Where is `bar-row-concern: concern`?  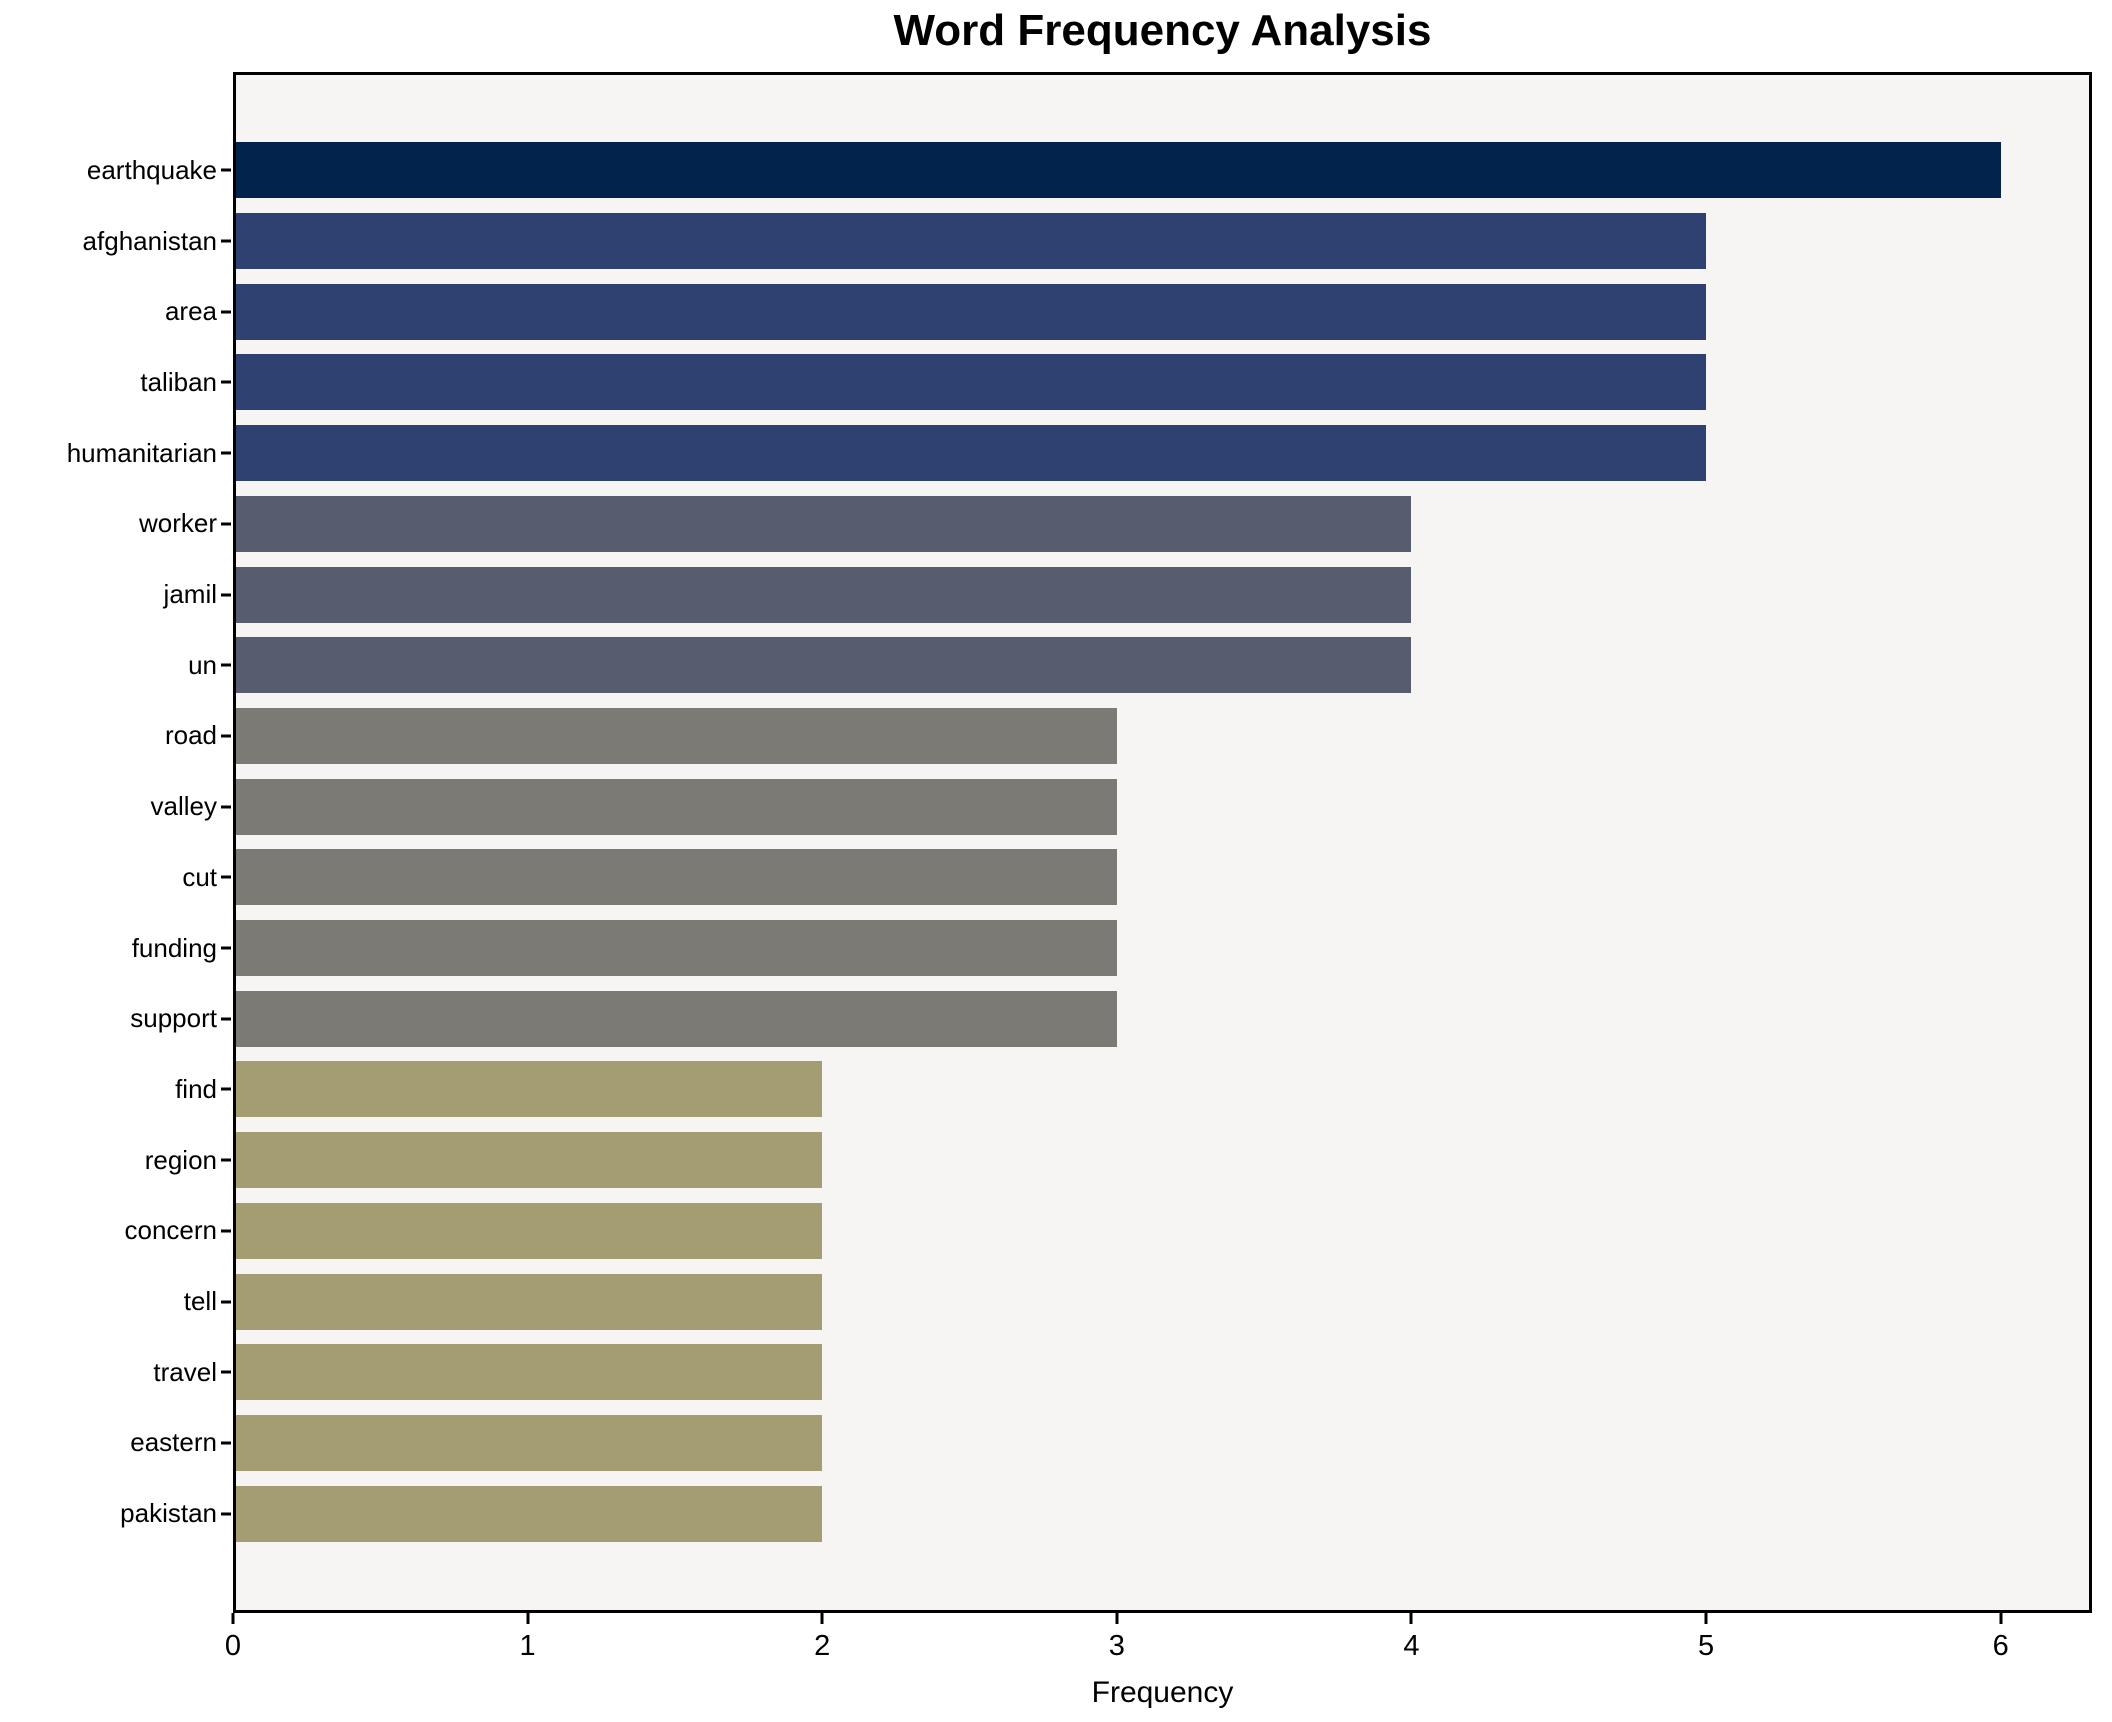 bar-row-concern: concern is located at coordinates (1108, 1231).